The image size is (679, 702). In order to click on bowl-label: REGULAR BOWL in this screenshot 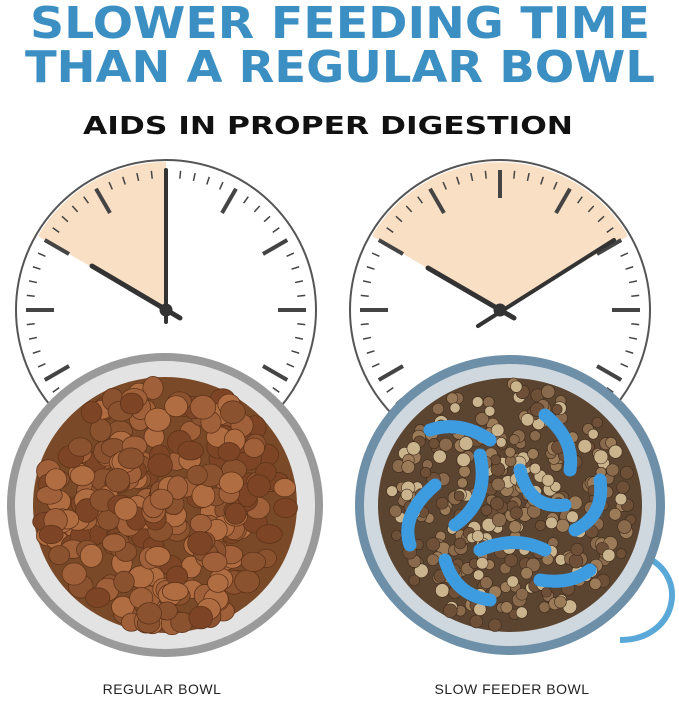, I will do `click(162, 689)`.